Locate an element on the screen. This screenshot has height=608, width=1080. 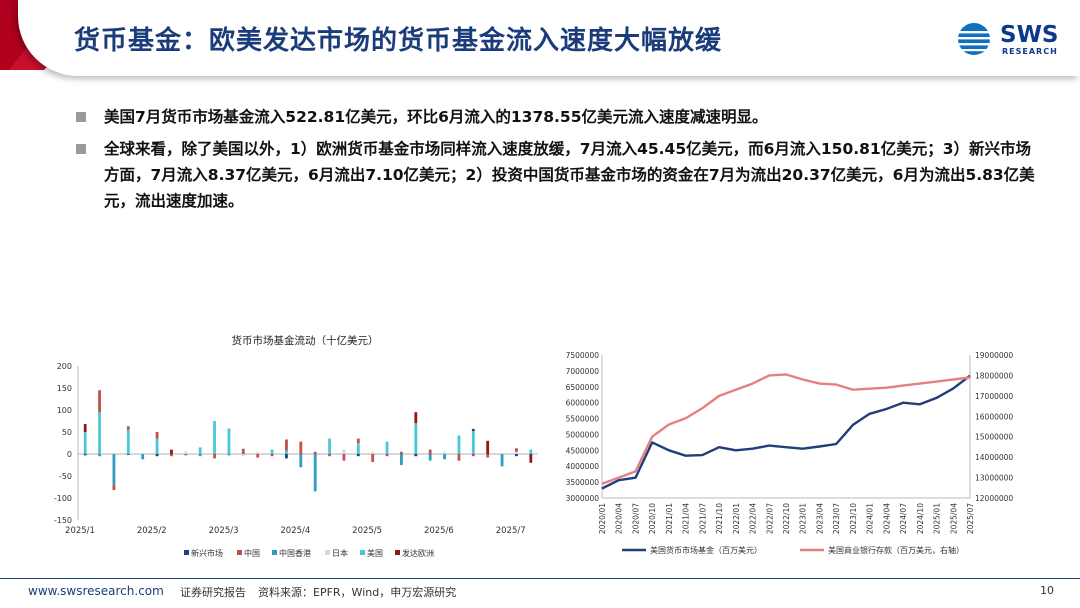
line-left-tick-label: 5000000 is located at coordinates (583, 434).